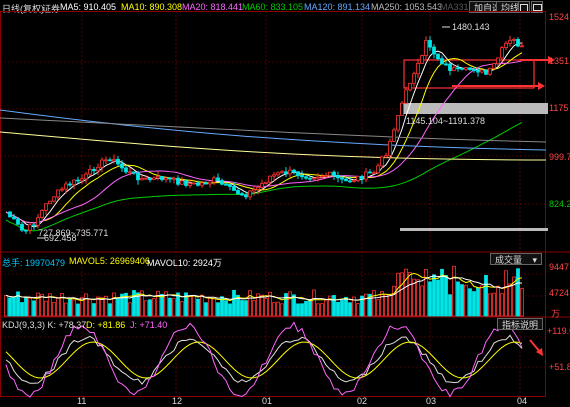 The image size is (570, 407). Describe the element at coordinates (44, 325) in the screenshot. I see `kdj-k-label: KDJ(9,3,3) K: +78.37` at that location.